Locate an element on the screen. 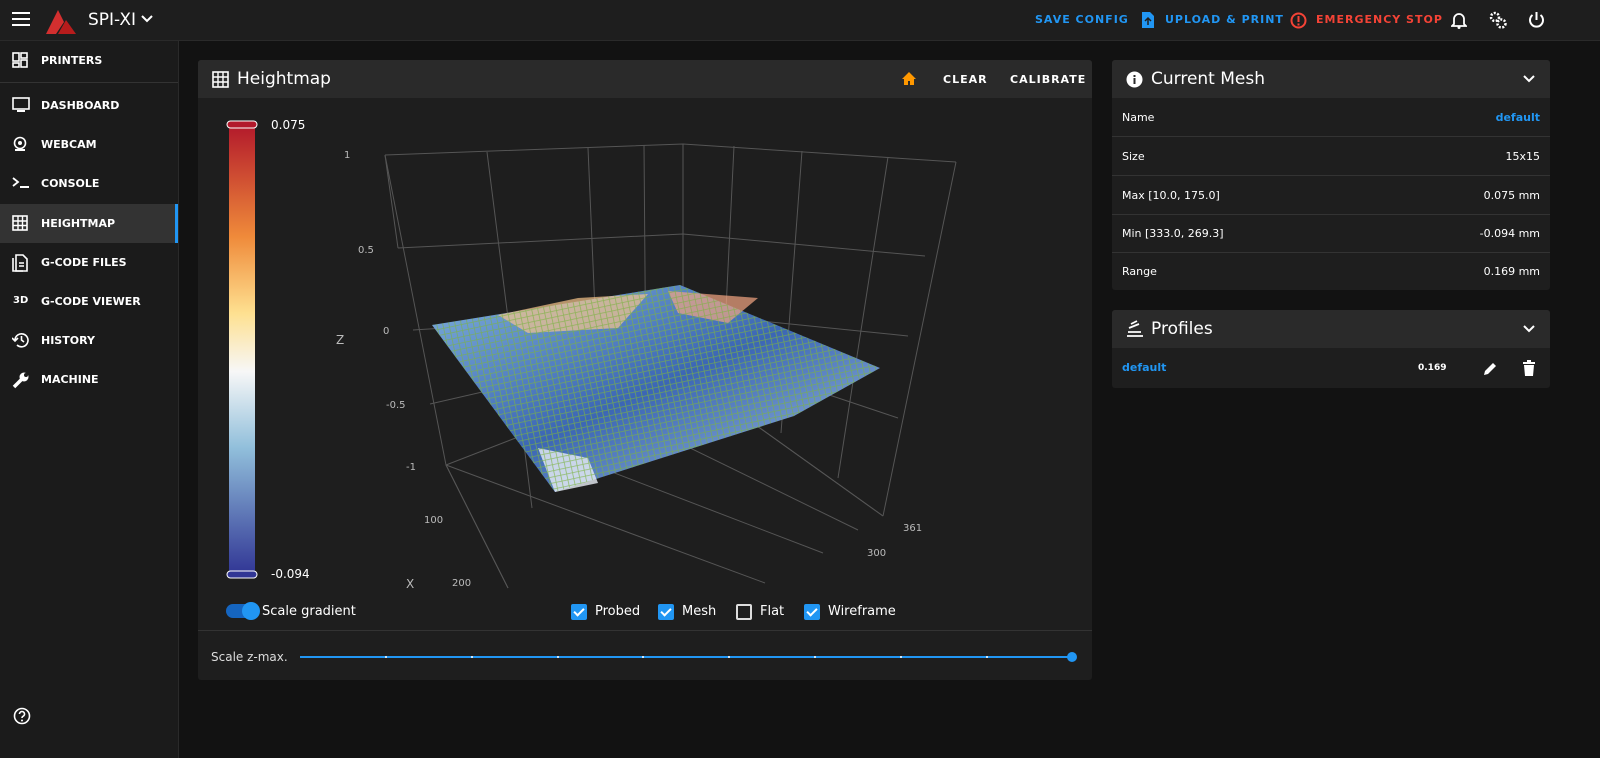 The height and width of the screenshot is (758, 1600). delete-button is located at coordinates (1529, 368).